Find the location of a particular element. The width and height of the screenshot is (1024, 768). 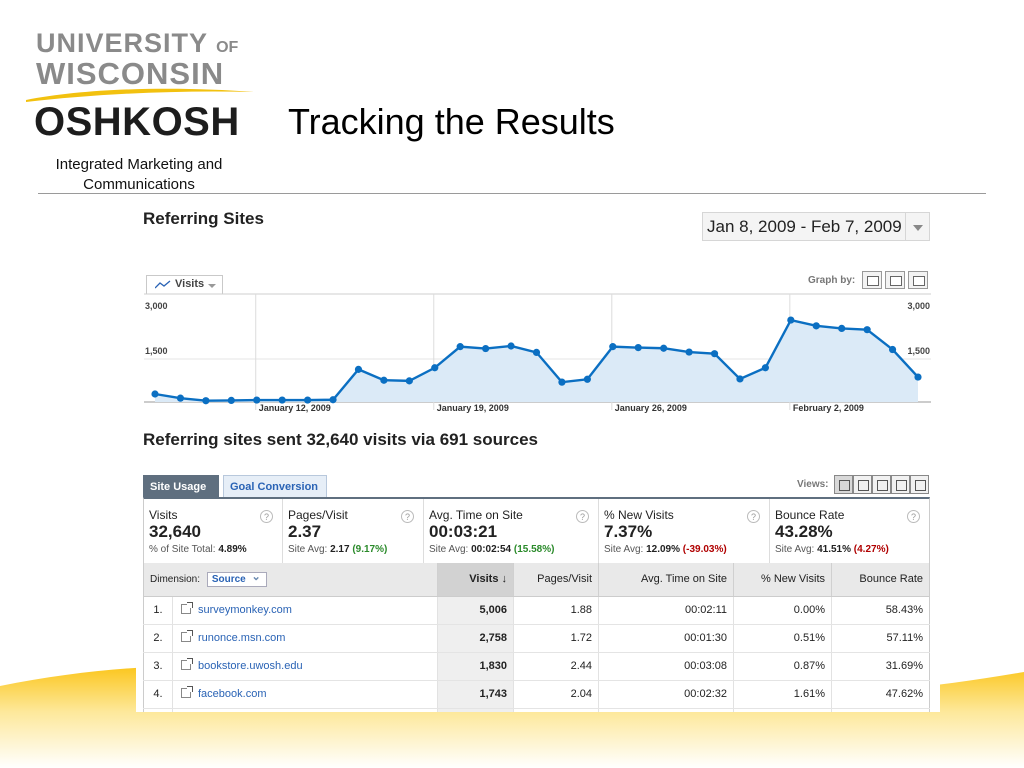

column-header-visits: Visits ↓ is located at coordinates (475, 580).